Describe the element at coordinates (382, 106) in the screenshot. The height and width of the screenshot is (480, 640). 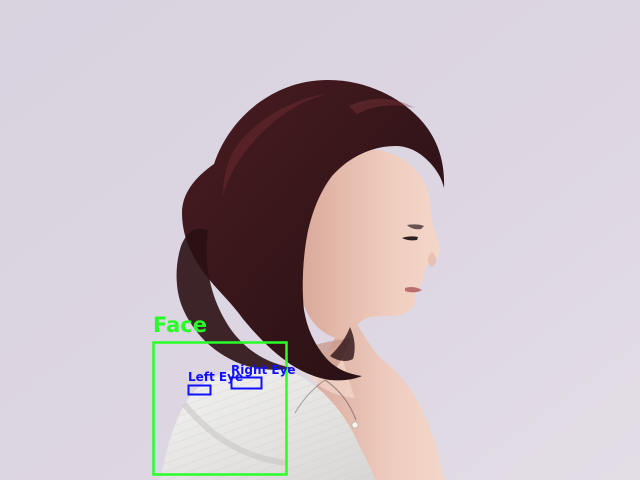
I see `hair-top-shine` at that location.